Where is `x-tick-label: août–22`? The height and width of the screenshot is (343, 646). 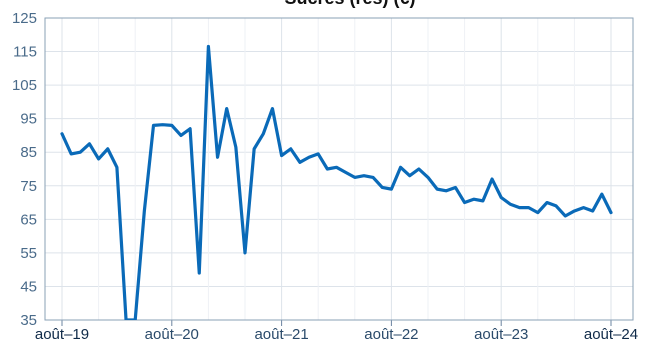 x-tick-label: août–22 is located at coordinates (391, 334).